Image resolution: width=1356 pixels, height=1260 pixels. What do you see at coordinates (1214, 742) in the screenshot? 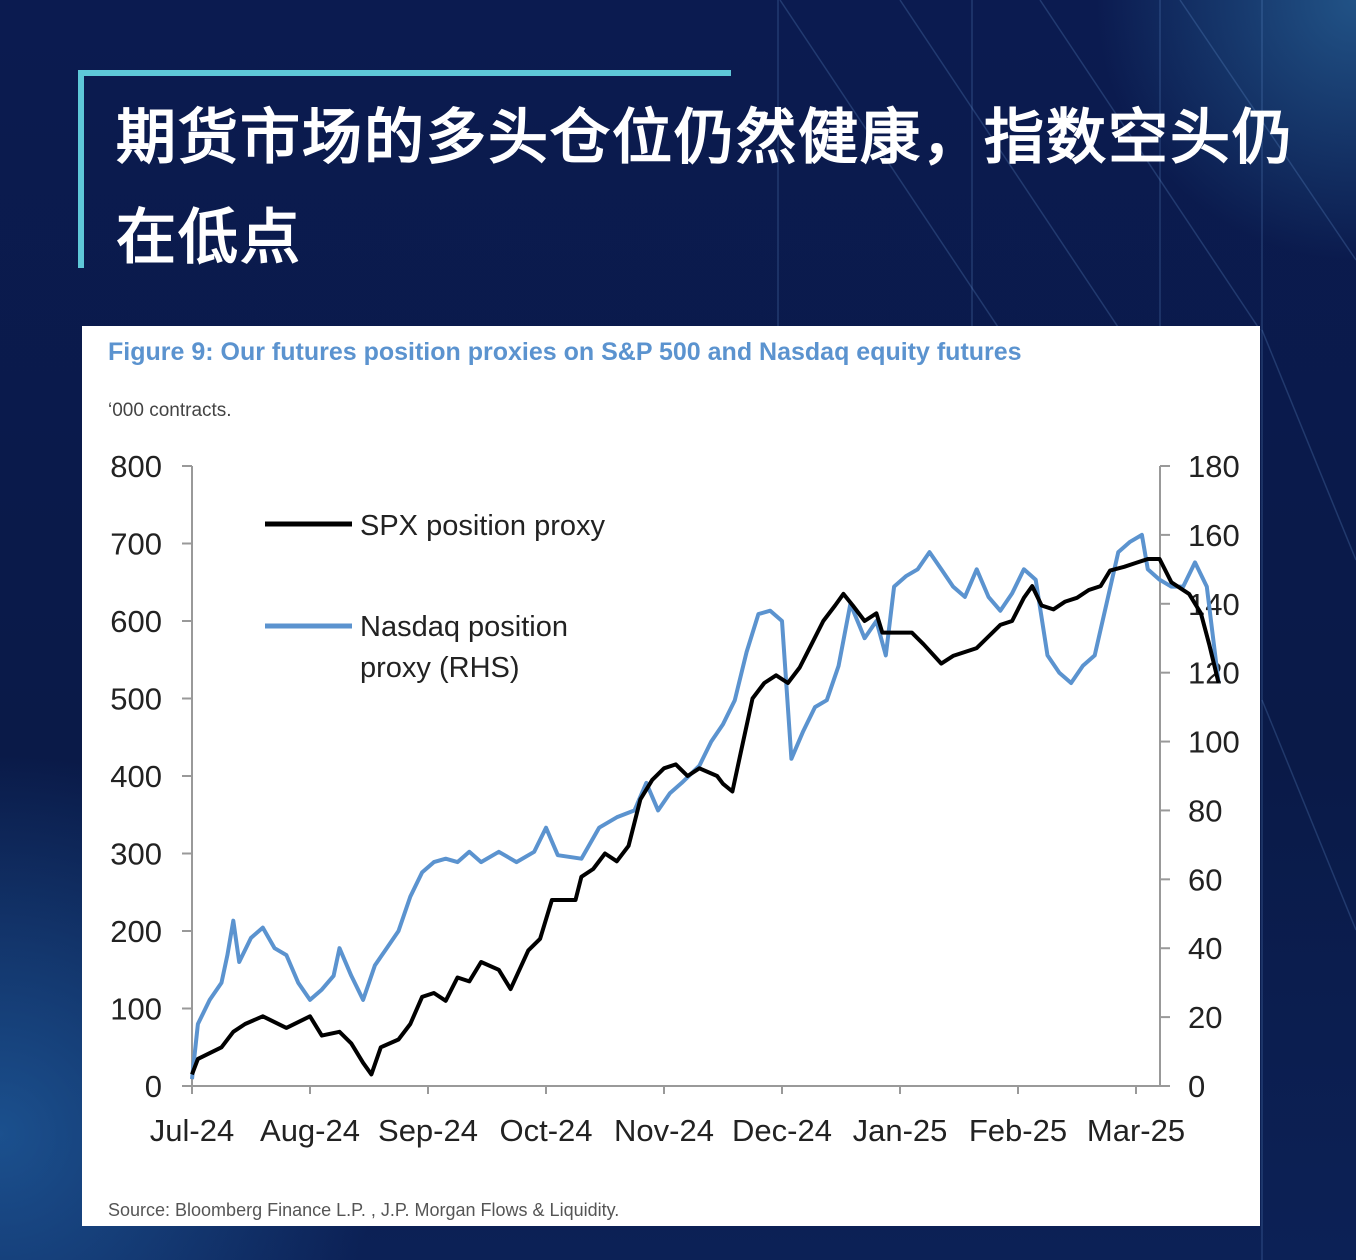
I see `y-right-tick-label: 100` at bounding box center [1214, 742].